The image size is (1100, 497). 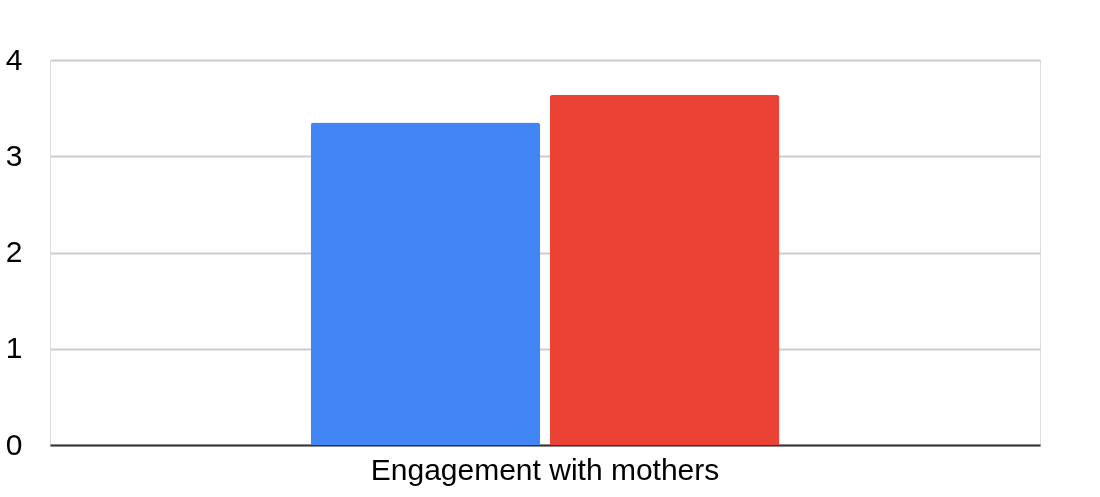 What do you see at coordinates (14, 348) in the screenshot?
I see `y-tick-label: 1` at bounding box center [14, 348].